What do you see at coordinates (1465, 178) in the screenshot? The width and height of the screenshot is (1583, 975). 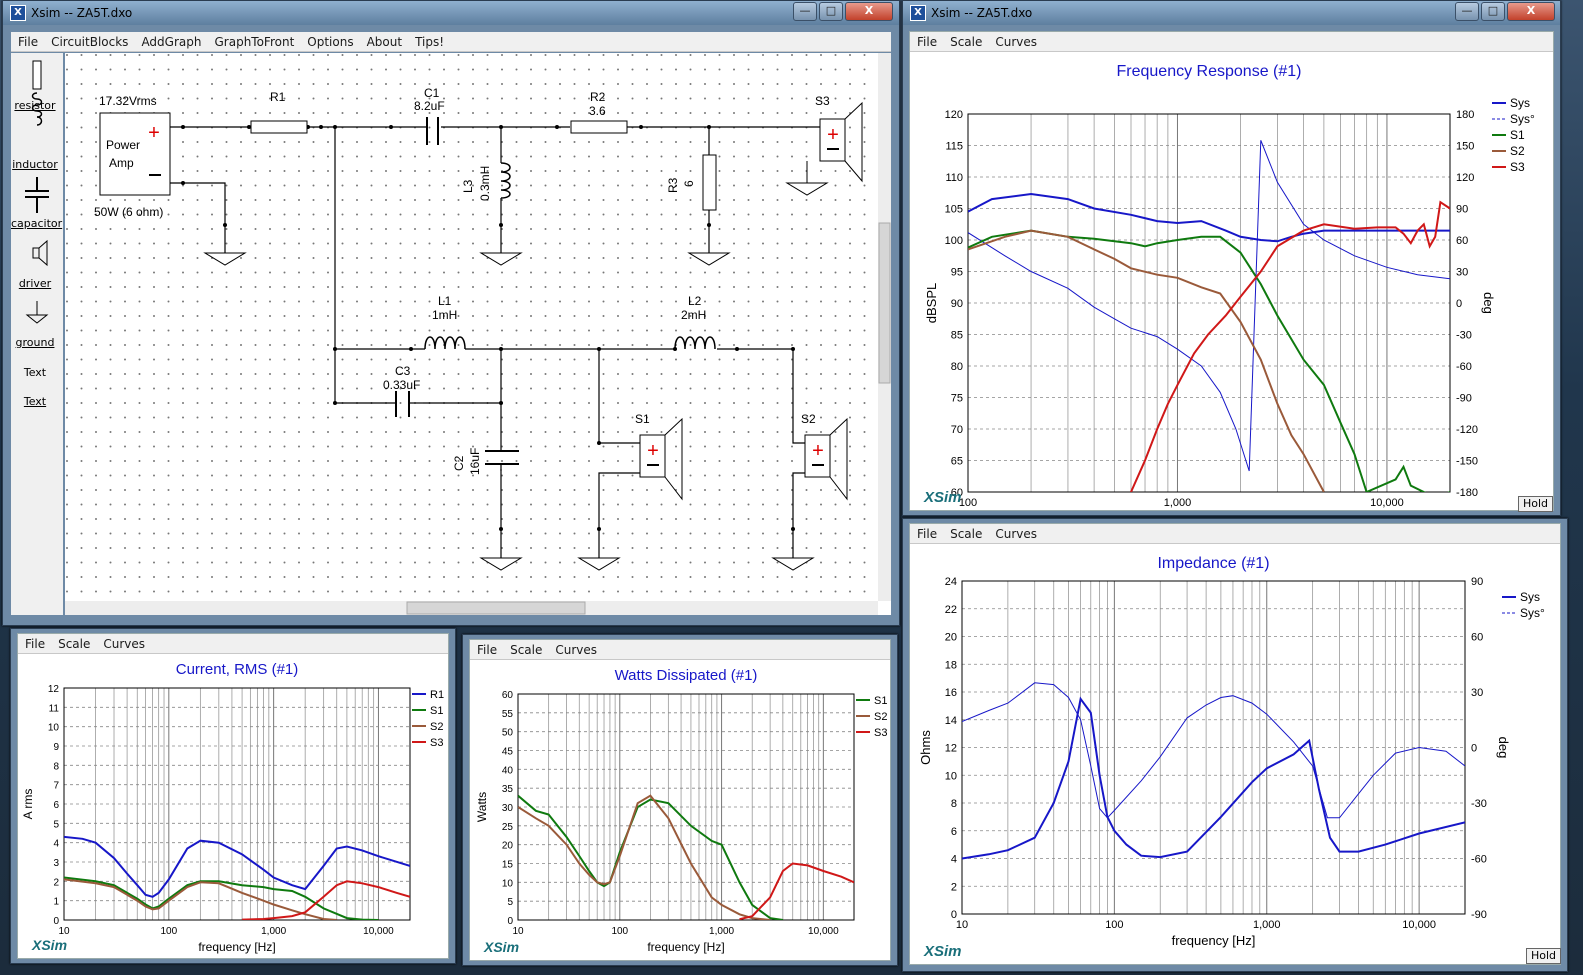 I see `y2-tick-label: 120` at bounding box center [1465, 178].